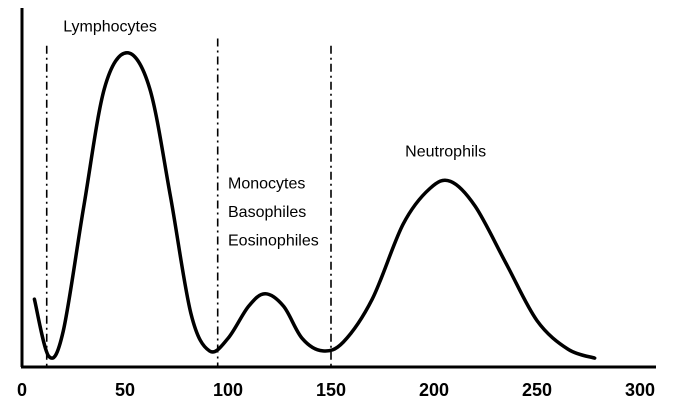 The width and height of the screenshot is (682, 419). What do you see at coordinates (640, 390) in the screenshot?
I see `x-tick-label-300: 300` at bounding box center [640, 390].